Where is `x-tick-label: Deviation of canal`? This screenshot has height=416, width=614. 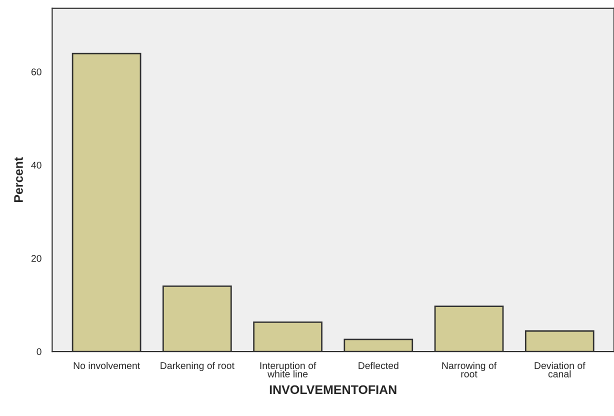
x-tick-label: Deviation of canal is located at coordinates (560, 370).